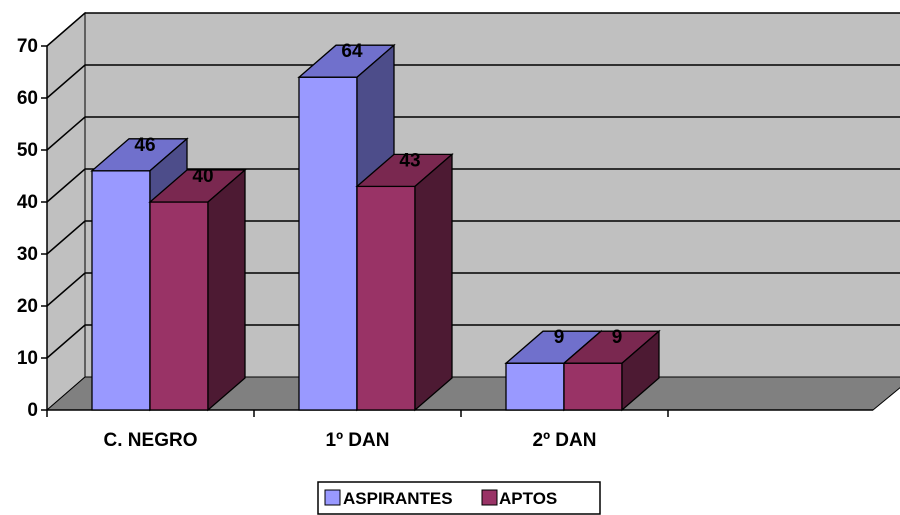 This screenshot has height=515, width=900. I want to click on y-tick-label: 20, so click(27, 306).